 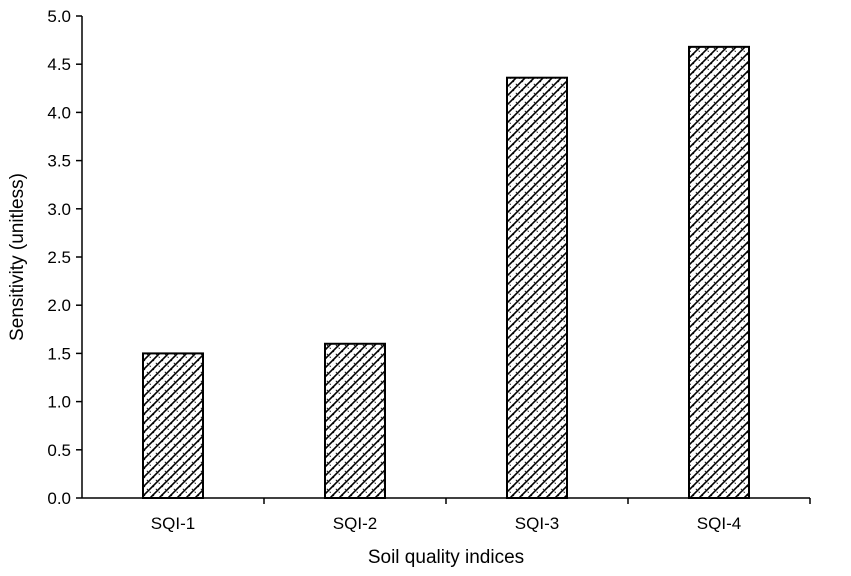 I want to click on y-tick-label: 5.0, so click(x=59, y=16).